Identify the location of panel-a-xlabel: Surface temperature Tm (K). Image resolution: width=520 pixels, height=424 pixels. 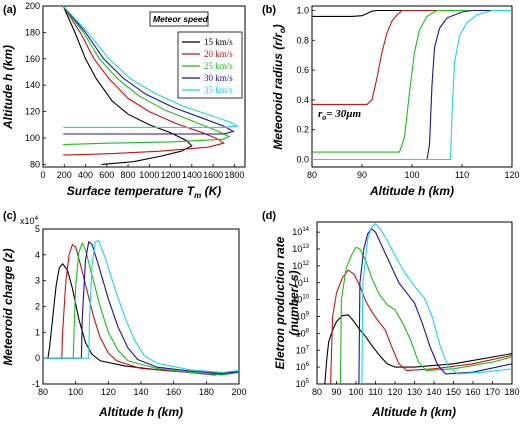
(144, 192).